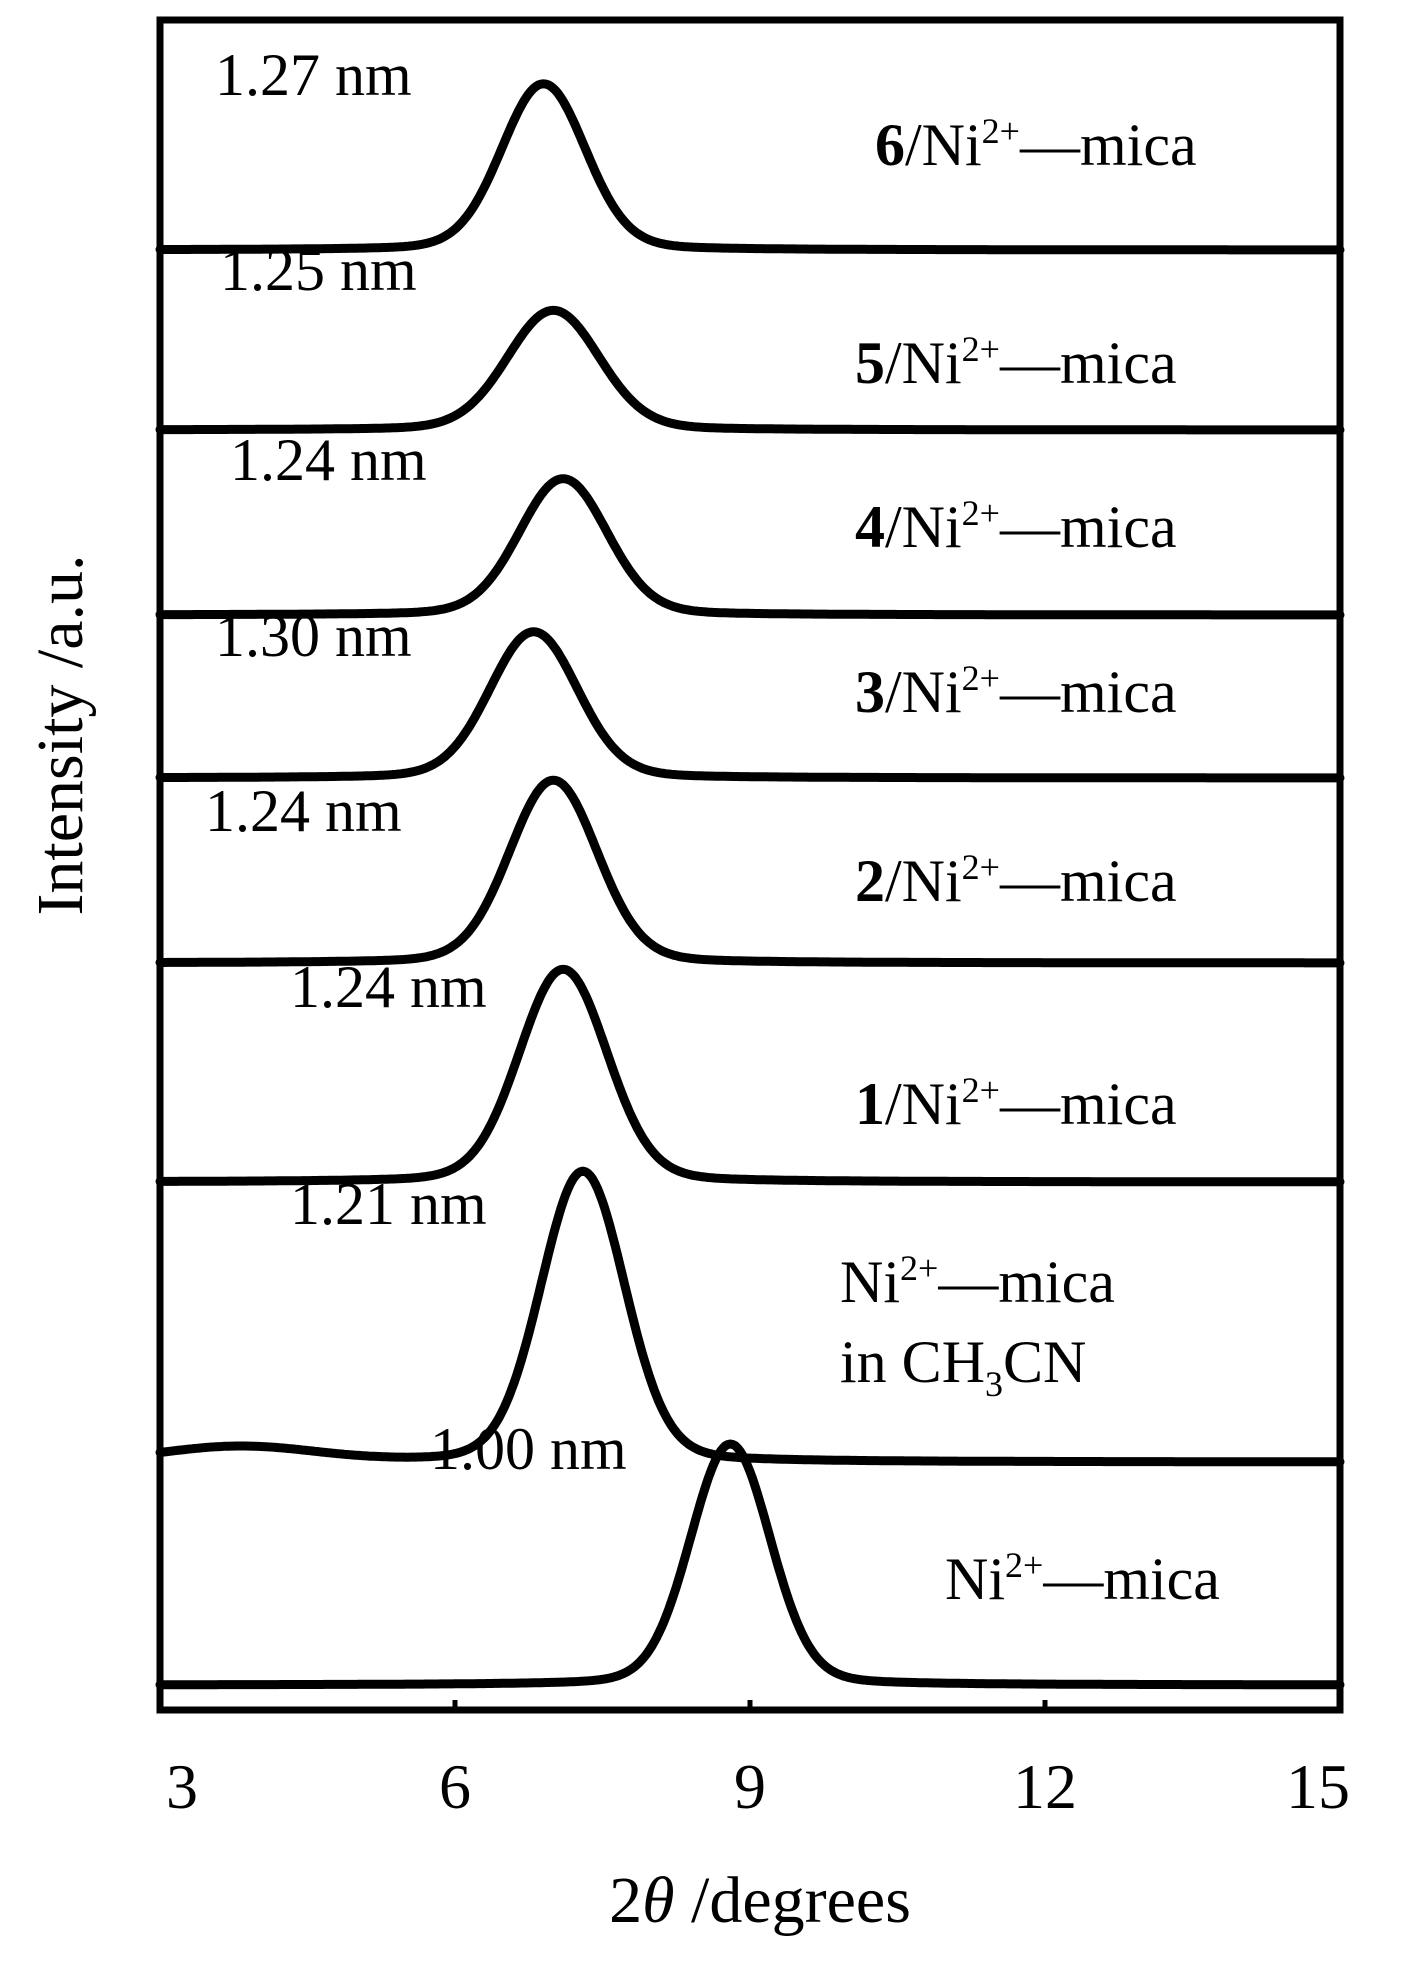  What do you see at coordinates (1016, 691) in the screenshot?
I see `sample-label-3: 3/Ni2+—mica` at bounding box center [1016, 691].